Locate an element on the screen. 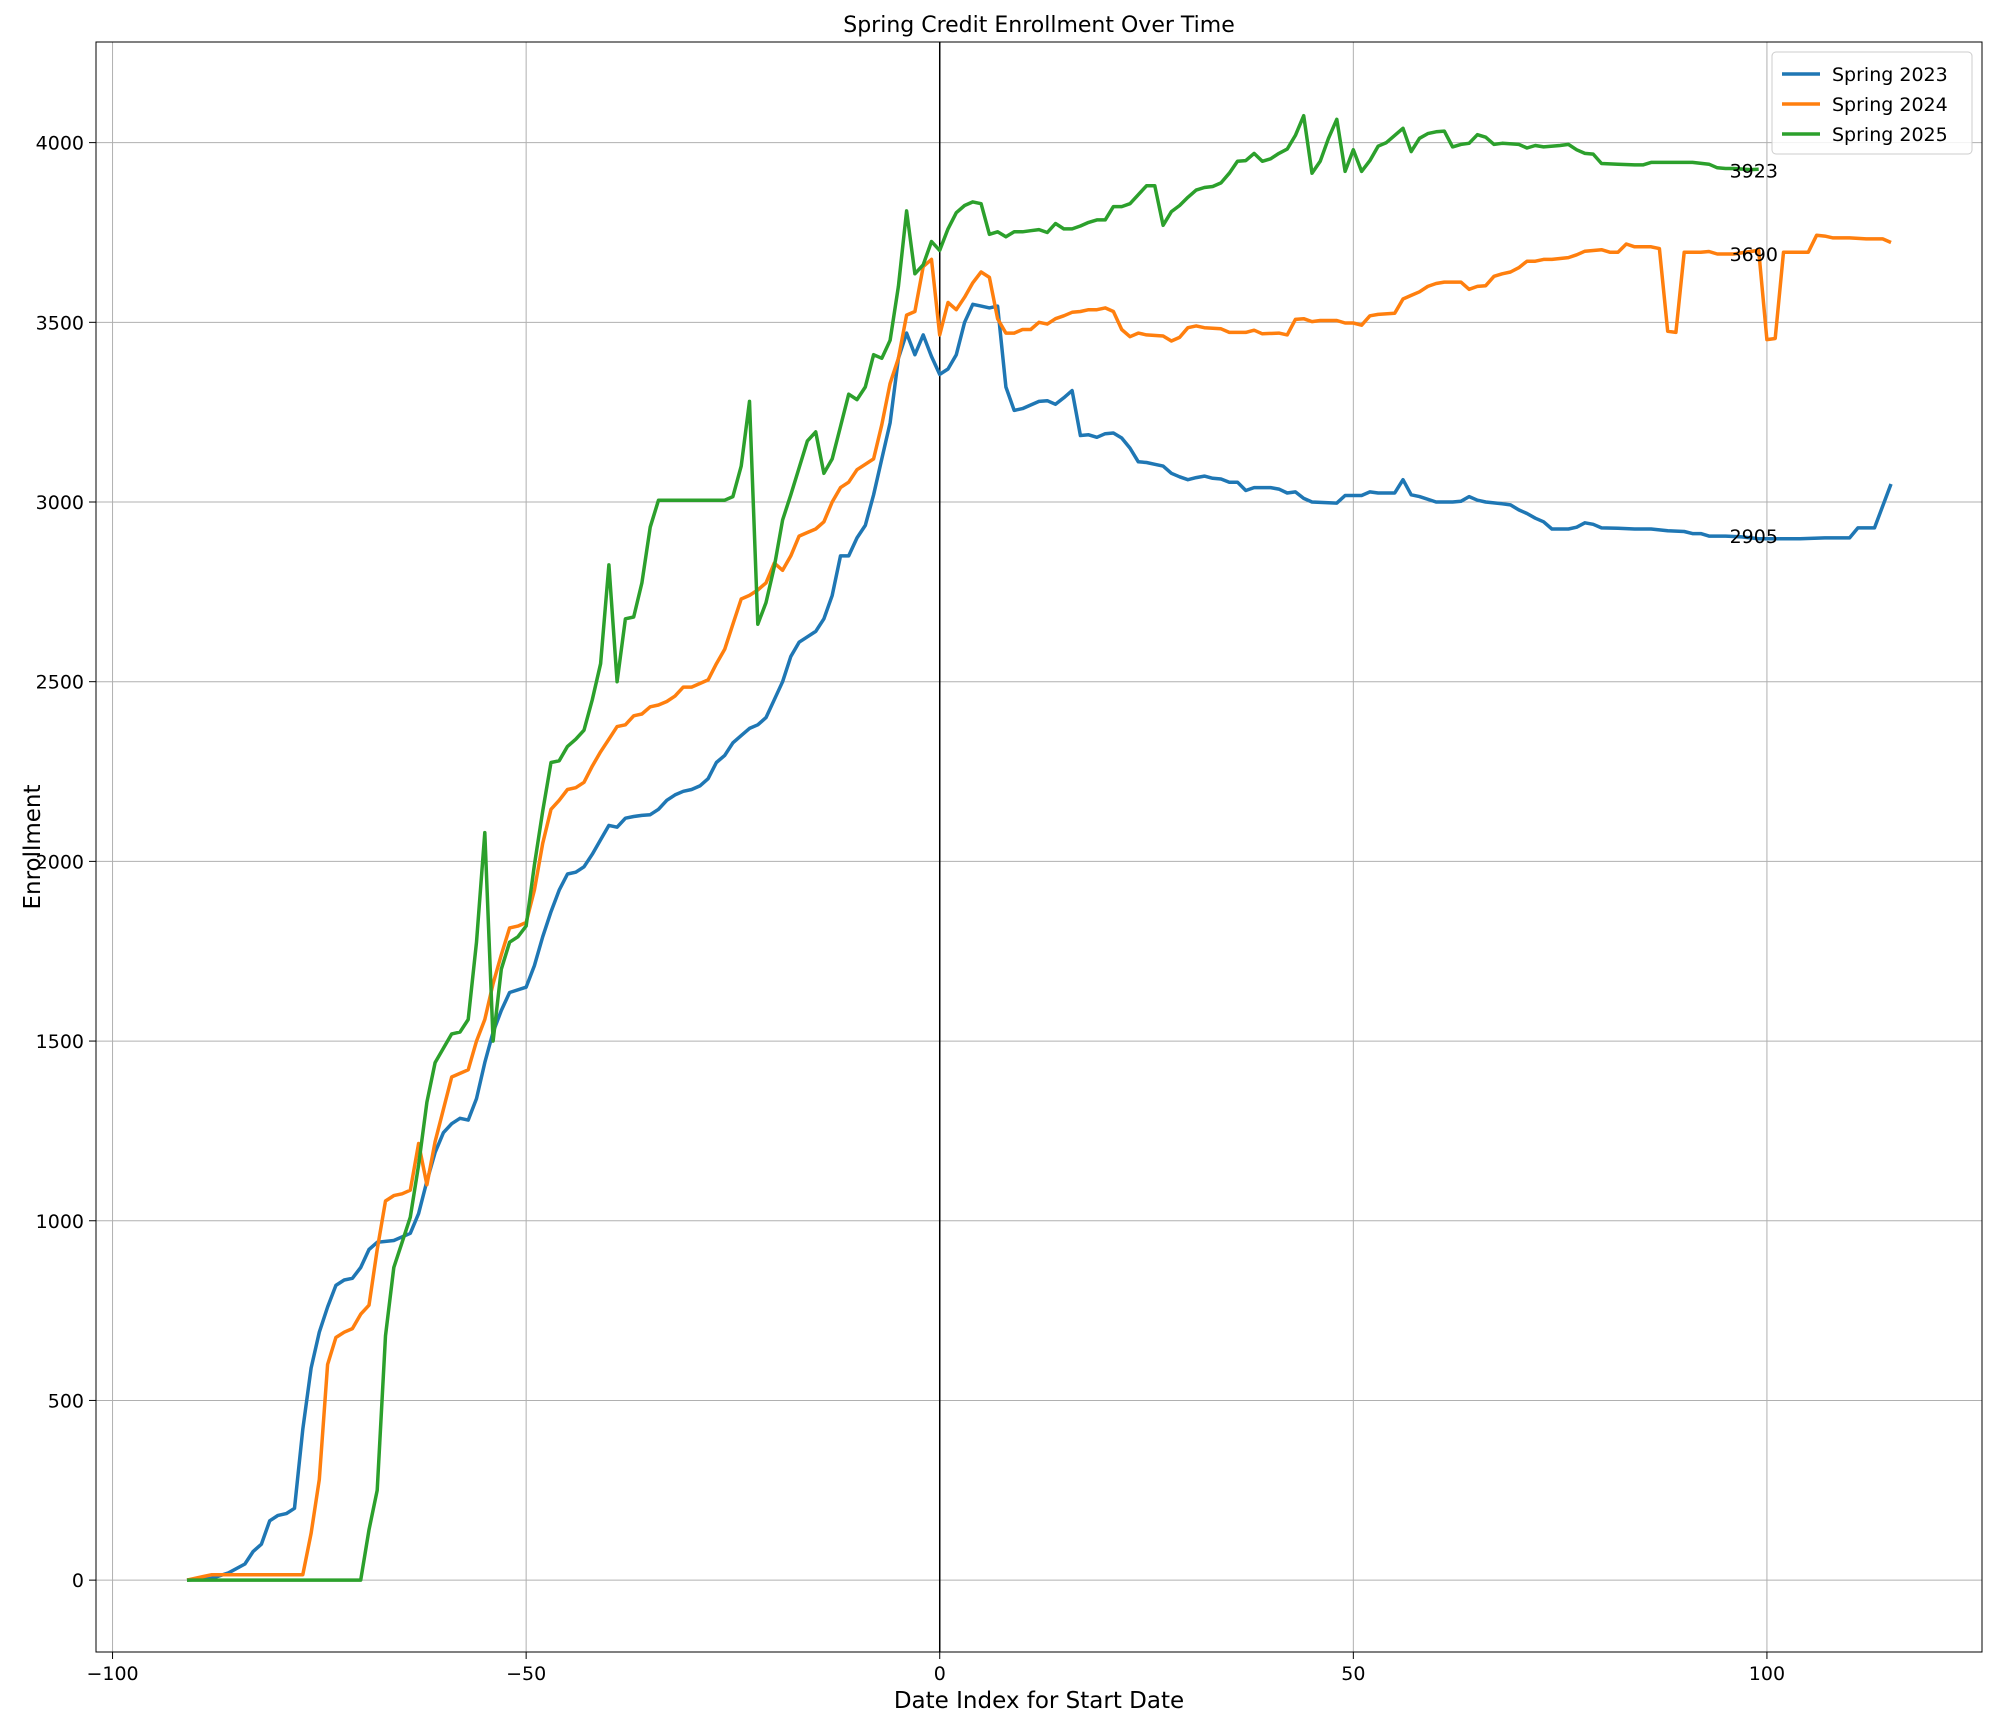  y-tick-label: 2000 is located at coordinates (60, 862).